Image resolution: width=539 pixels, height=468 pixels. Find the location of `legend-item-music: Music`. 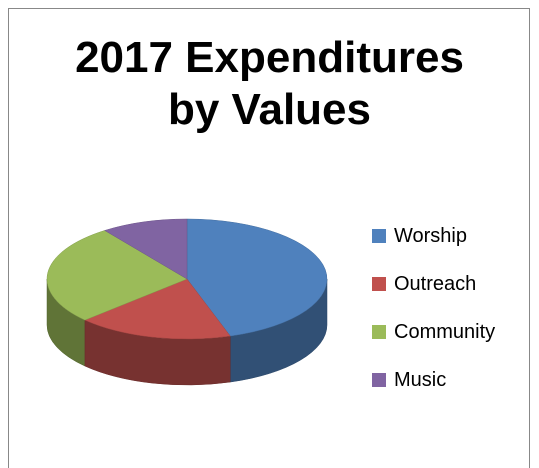

legend-item-music: Music is located at coordinates (433, 380).